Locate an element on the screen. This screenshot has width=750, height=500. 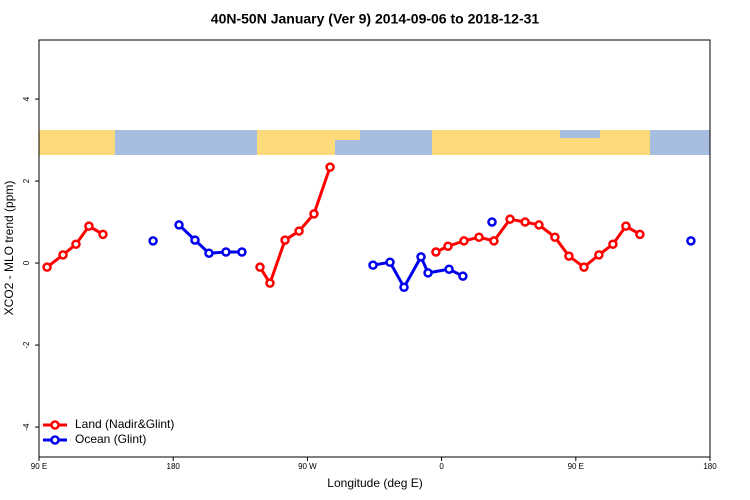
y-tick-label: 2 is located at coordinates (26, 180).